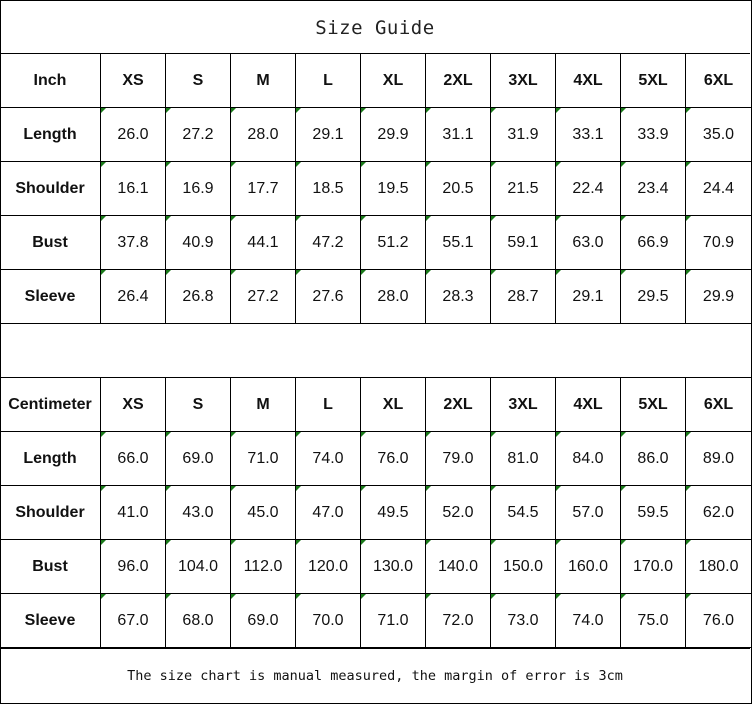 This screenshot has width=752, height=704. What do you see at coordinates (718, 188) in the screenshot?
I see `measurement-value: 24.4` at bounding box center [718, 188].